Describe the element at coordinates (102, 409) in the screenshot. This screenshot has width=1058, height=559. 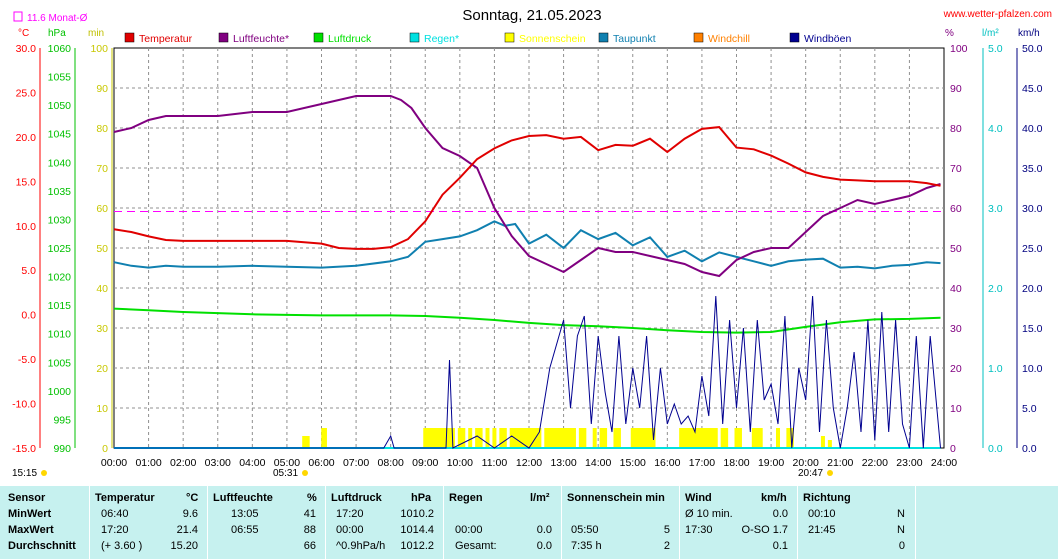
I see `tick-label-sun: 10` at that location.